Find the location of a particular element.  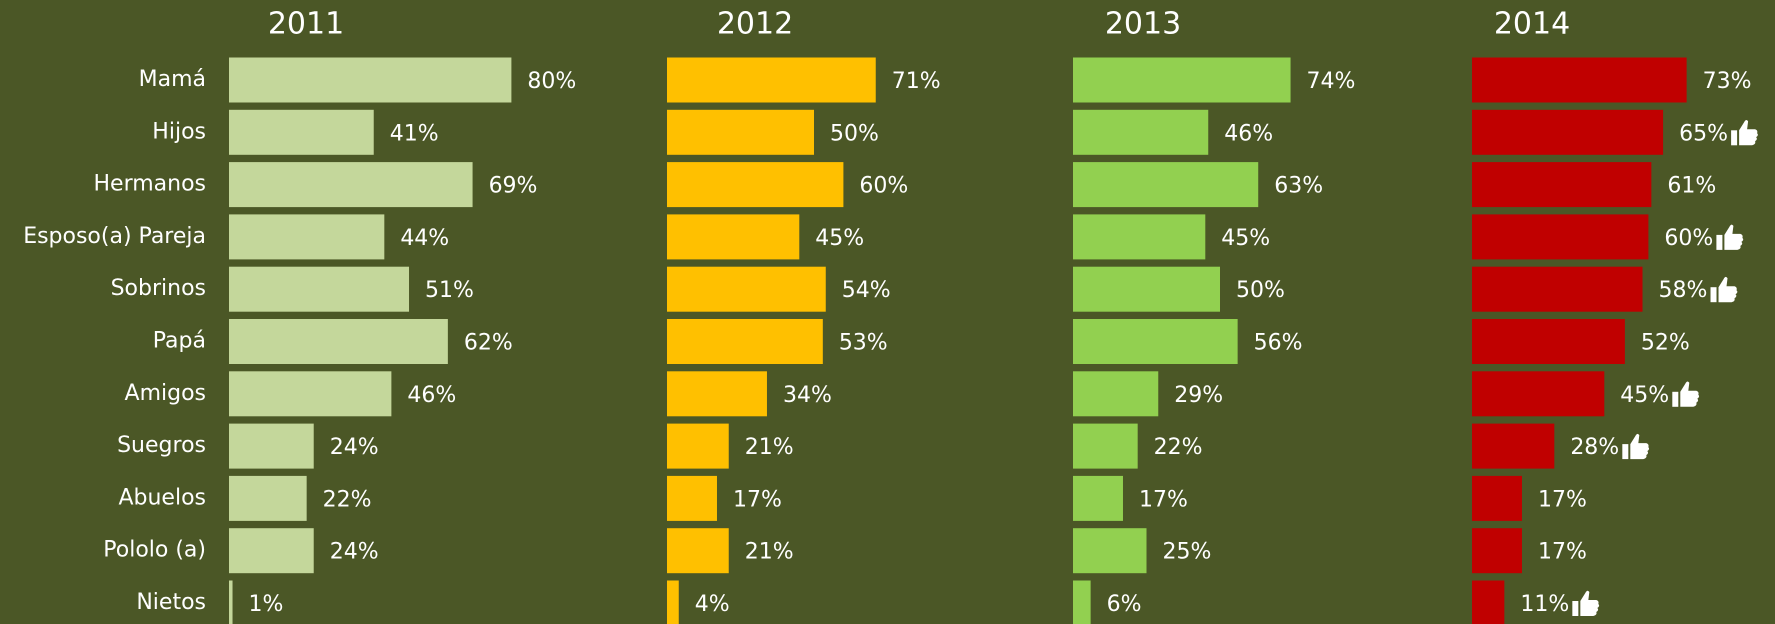

panel-title: 2013 is located at coordinates (1143, 24).